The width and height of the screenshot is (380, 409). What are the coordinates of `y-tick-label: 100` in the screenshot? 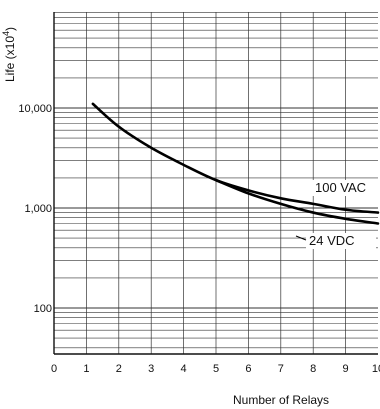 It's located at (43, 309).